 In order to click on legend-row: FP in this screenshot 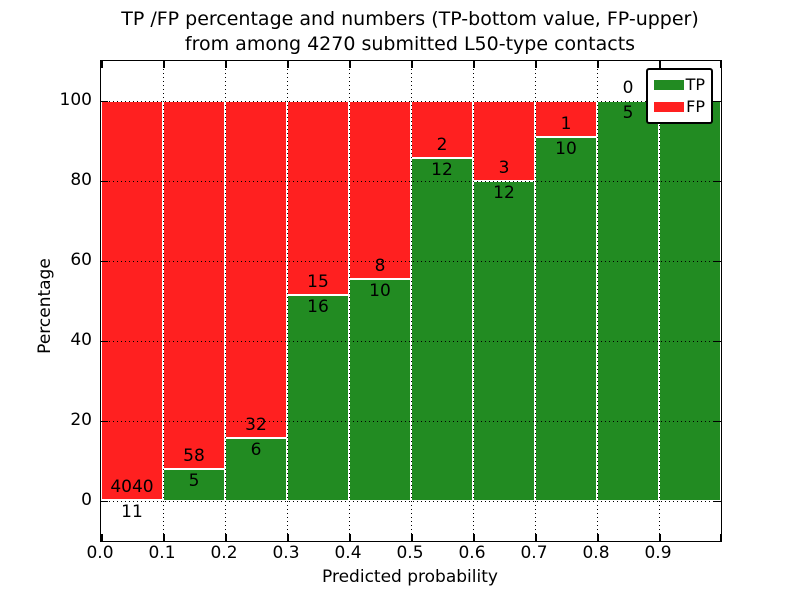, I will do `click(679, 107)`.